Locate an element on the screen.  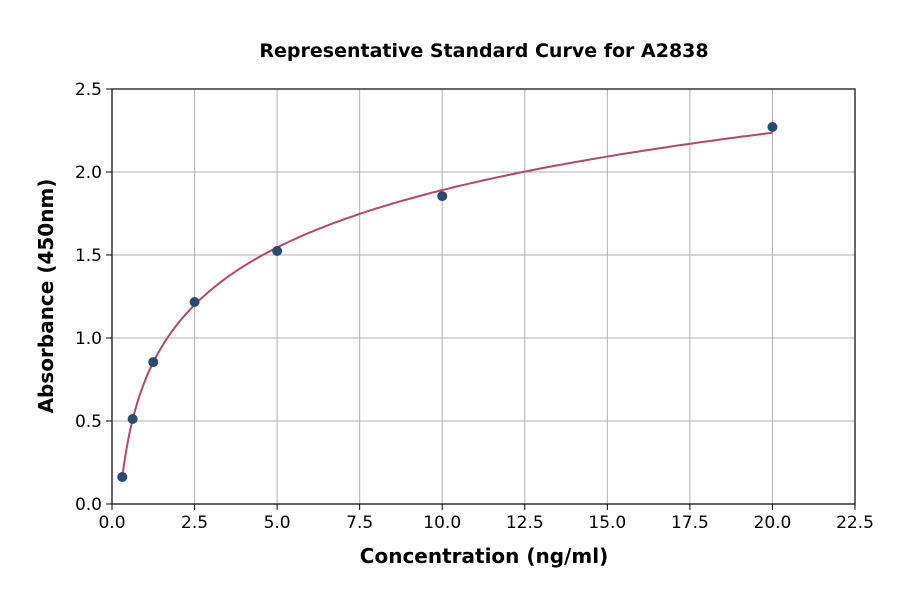
x-tick-label: 17.5 is located at coordinates (690, 523).